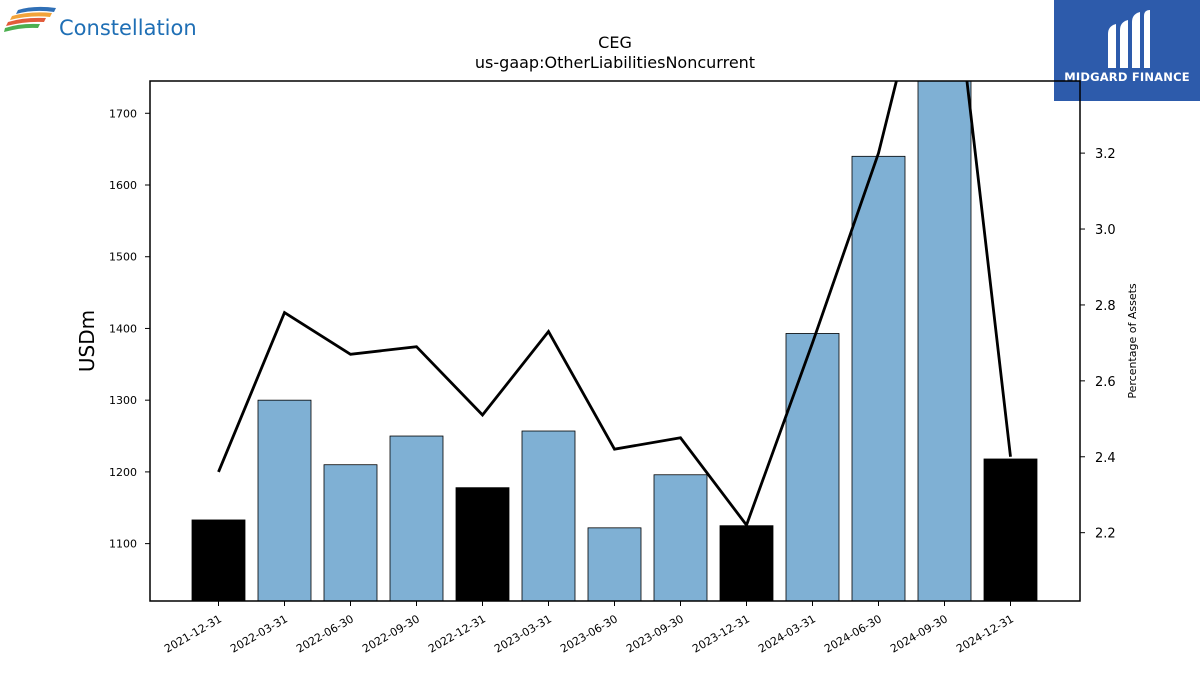 The image size is (1200, 675). I want to click on constellation-brand-text: Constellation, so click(128, 28).